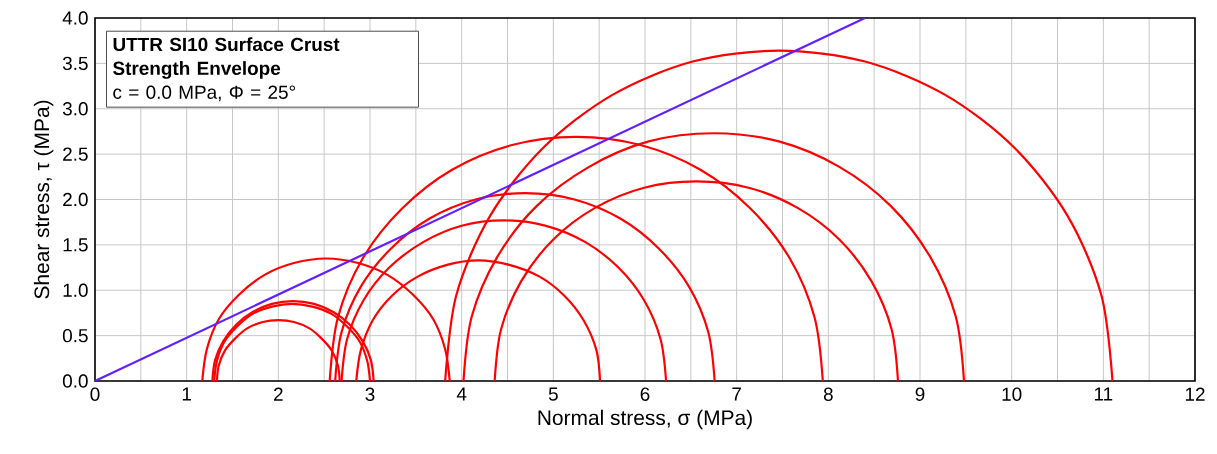 The image size is (1217, 454). Describe the element at coordinates (1195, 394) in the screenshot. I see `x-tick-label: 12` at that location.